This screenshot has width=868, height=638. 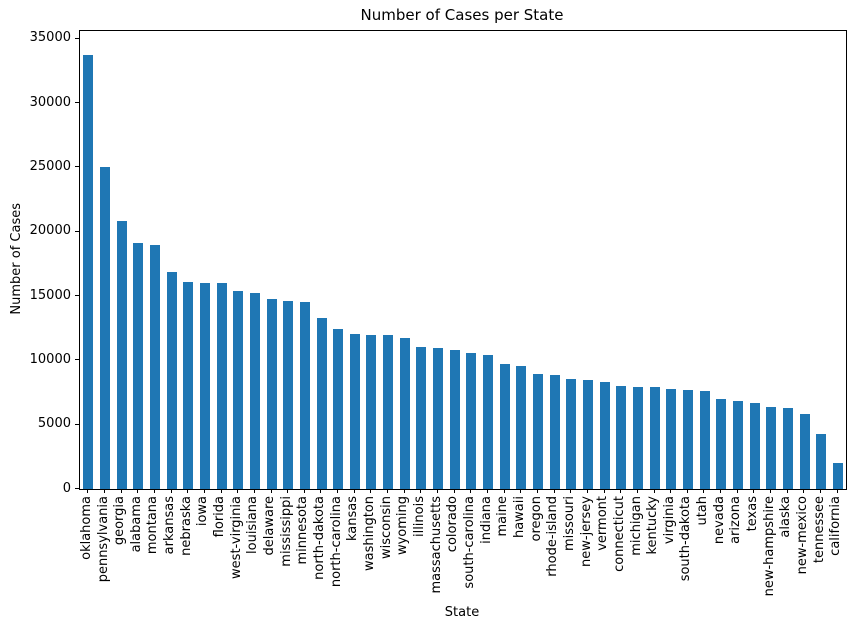 I want to click on x-tick-slot: mississippi, so click(x=287, y=546).